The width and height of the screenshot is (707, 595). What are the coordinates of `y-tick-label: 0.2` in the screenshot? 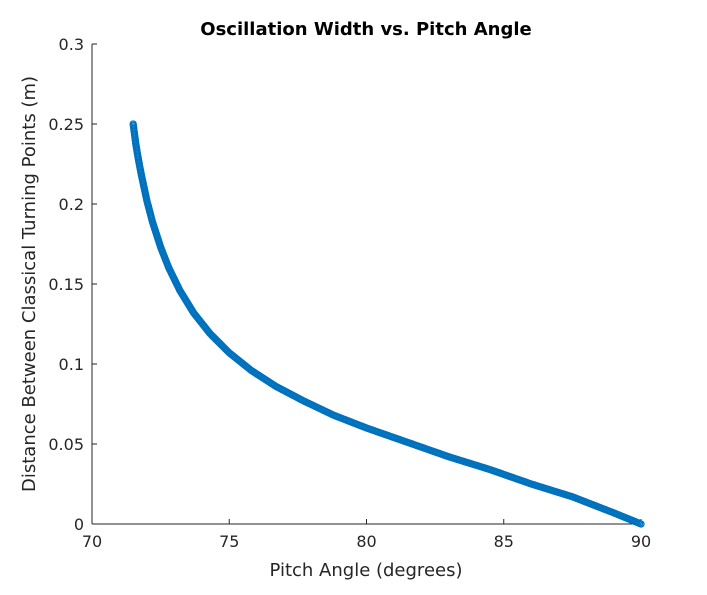 It's located at (71, 204).